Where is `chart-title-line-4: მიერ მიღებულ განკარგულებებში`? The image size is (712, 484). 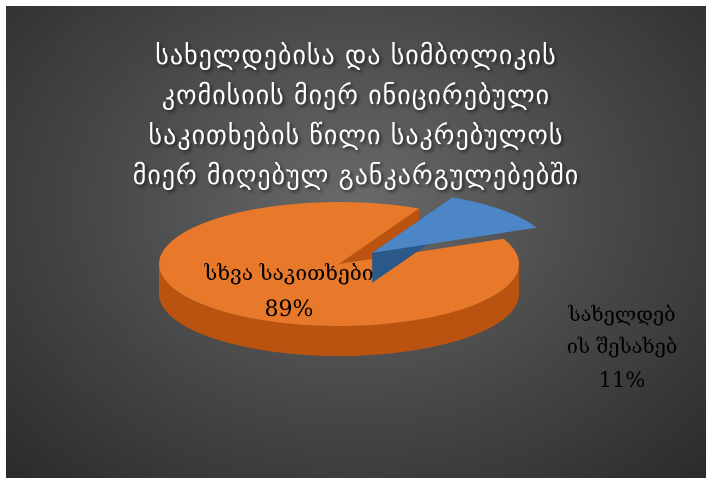
chart-title-line-4: მიერ მიღებულ განკარგულებებში is located at coordinates (356, 176).